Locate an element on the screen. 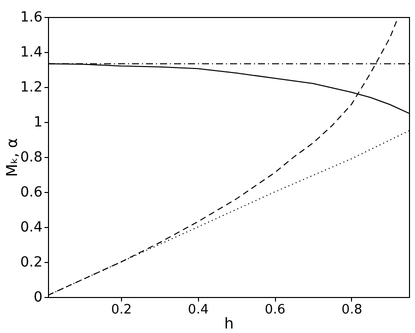  y-tick-label: 1.2 is located at coordinates (31, 88).